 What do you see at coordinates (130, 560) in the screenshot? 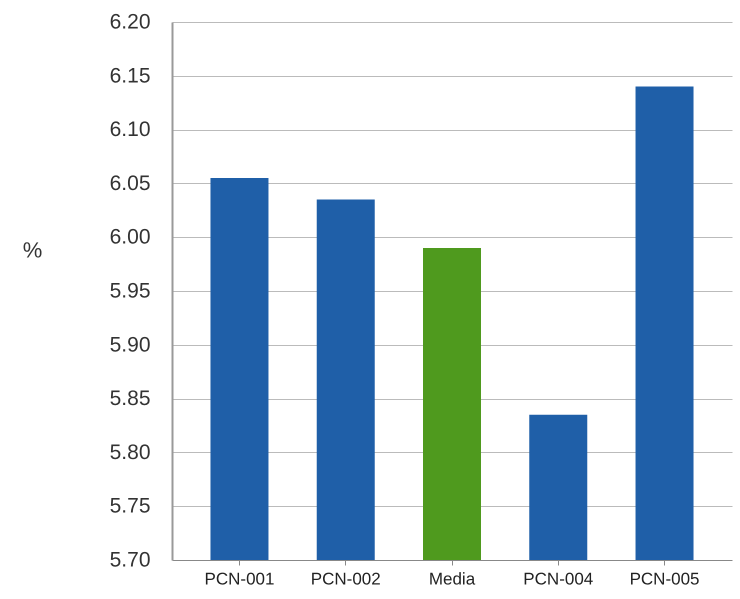
I see `y-tick-label: 5.70` at bounding box center [130, 560].